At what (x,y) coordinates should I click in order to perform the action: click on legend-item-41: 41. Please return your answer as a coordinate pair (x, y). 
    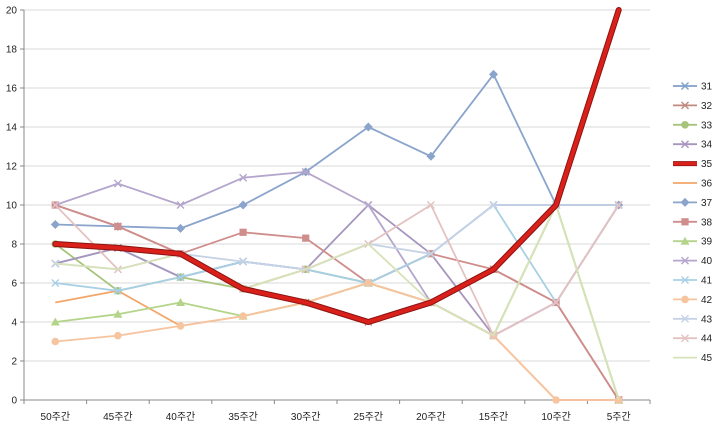
    Looking at the image, I should click on (693, 281).